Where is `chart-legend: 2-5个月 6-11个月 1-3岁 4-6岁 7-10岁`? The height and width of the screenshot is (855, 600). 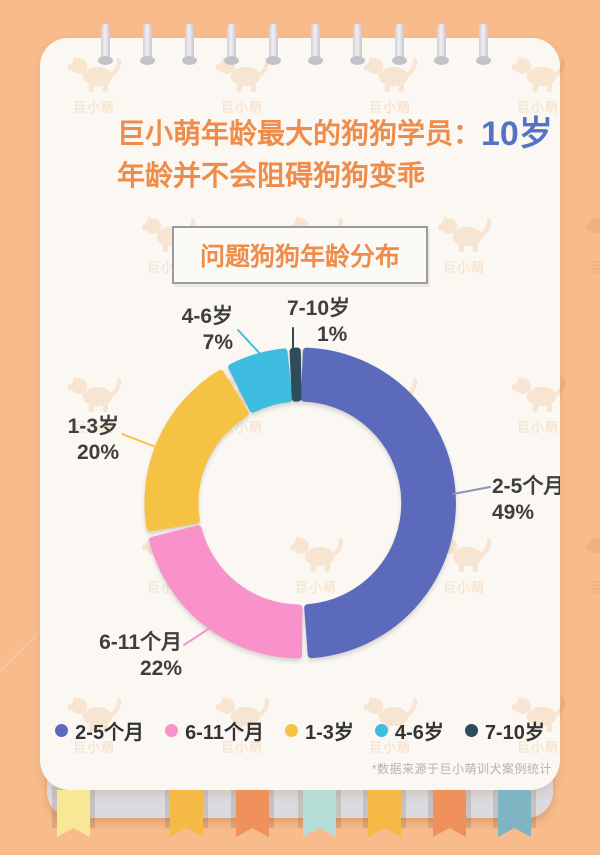
chart-legend: 2-5个月 6-11个月 1-3岁 4-6岁 7-10岁 is located at coordinates (300, 730).